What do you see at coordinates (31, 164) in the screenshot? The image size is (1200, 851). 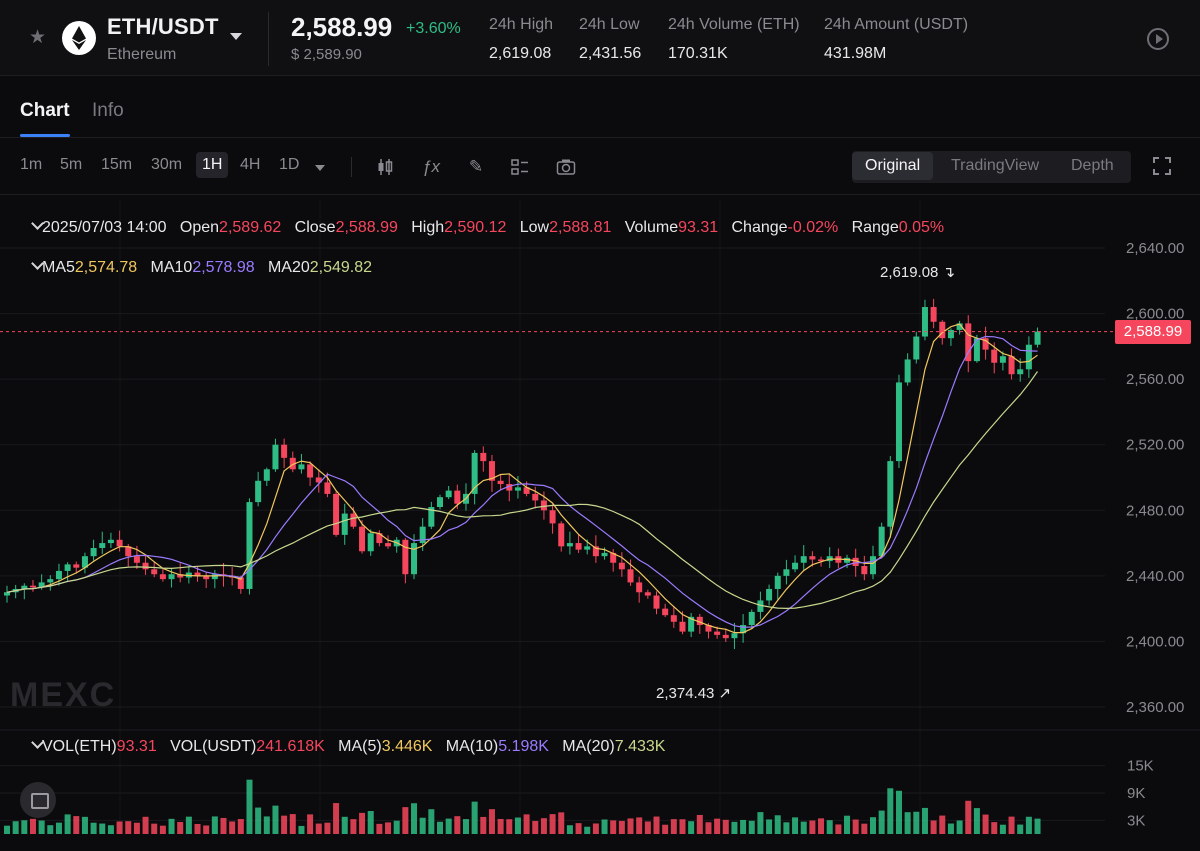 I see `timeframe-1m: 1m` at bounding box center [31, 164].